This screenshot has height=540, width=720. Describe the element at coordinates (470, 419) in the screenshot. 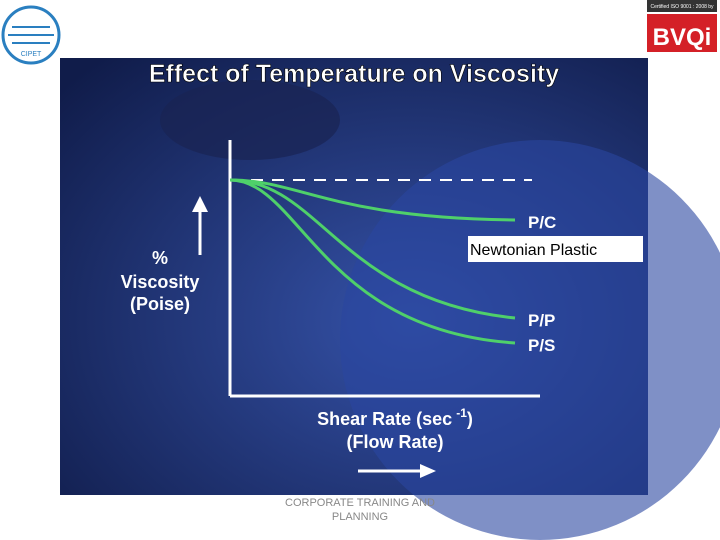

I see `x-label-close: )` at that location.